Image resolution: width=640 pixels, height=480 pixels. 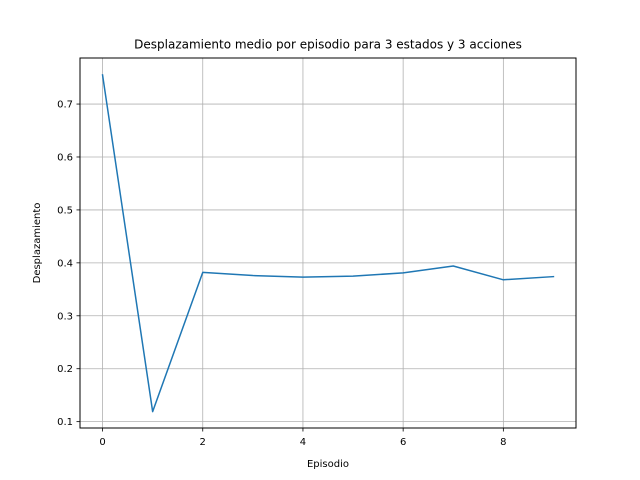 What do you see at coordinates (203, 442) in the screenshot?
I see `x-tick-label: 2` at bounding box center [203, 442].